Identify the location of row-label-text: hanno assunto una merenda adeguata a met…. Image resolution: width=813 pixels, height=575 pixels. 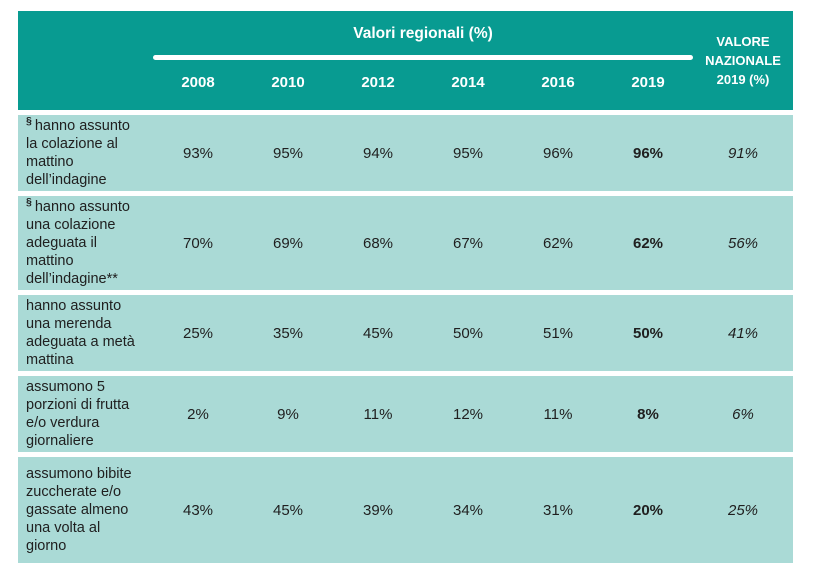
(80, 333).